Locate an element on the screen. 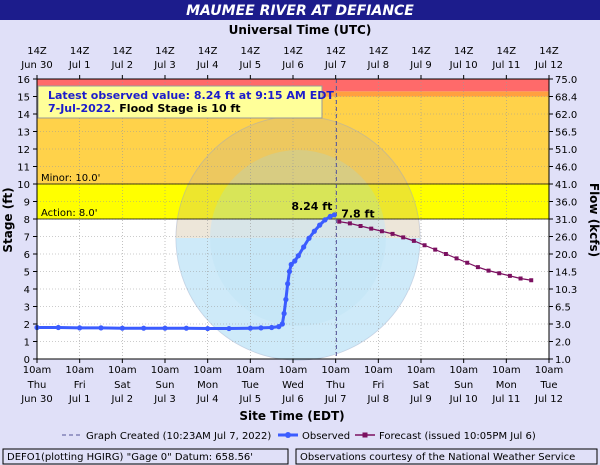  utc-date-label: Jul 6 is located at coordinates (292, 65).